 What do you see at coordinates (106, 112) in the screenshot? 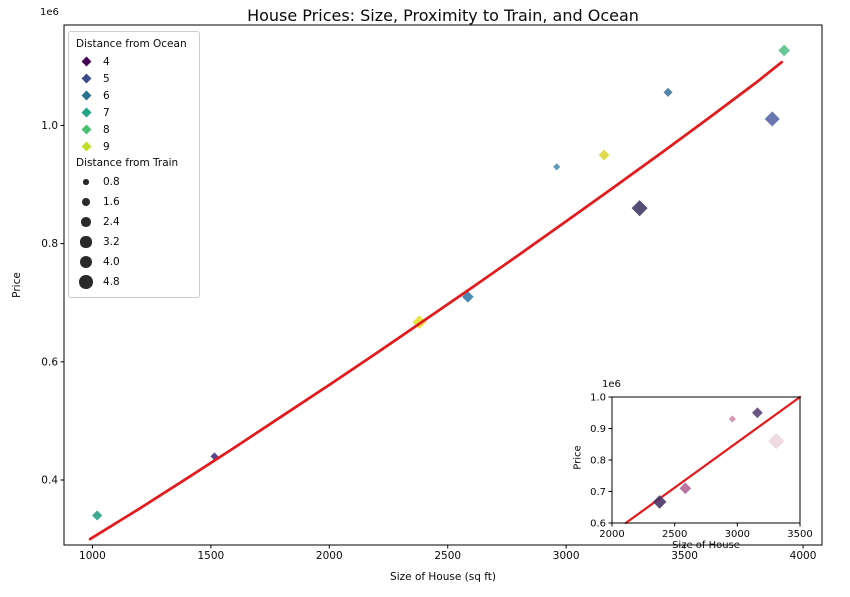
I see `legend-ocean-label: 7` at bounding box center [106, 112].